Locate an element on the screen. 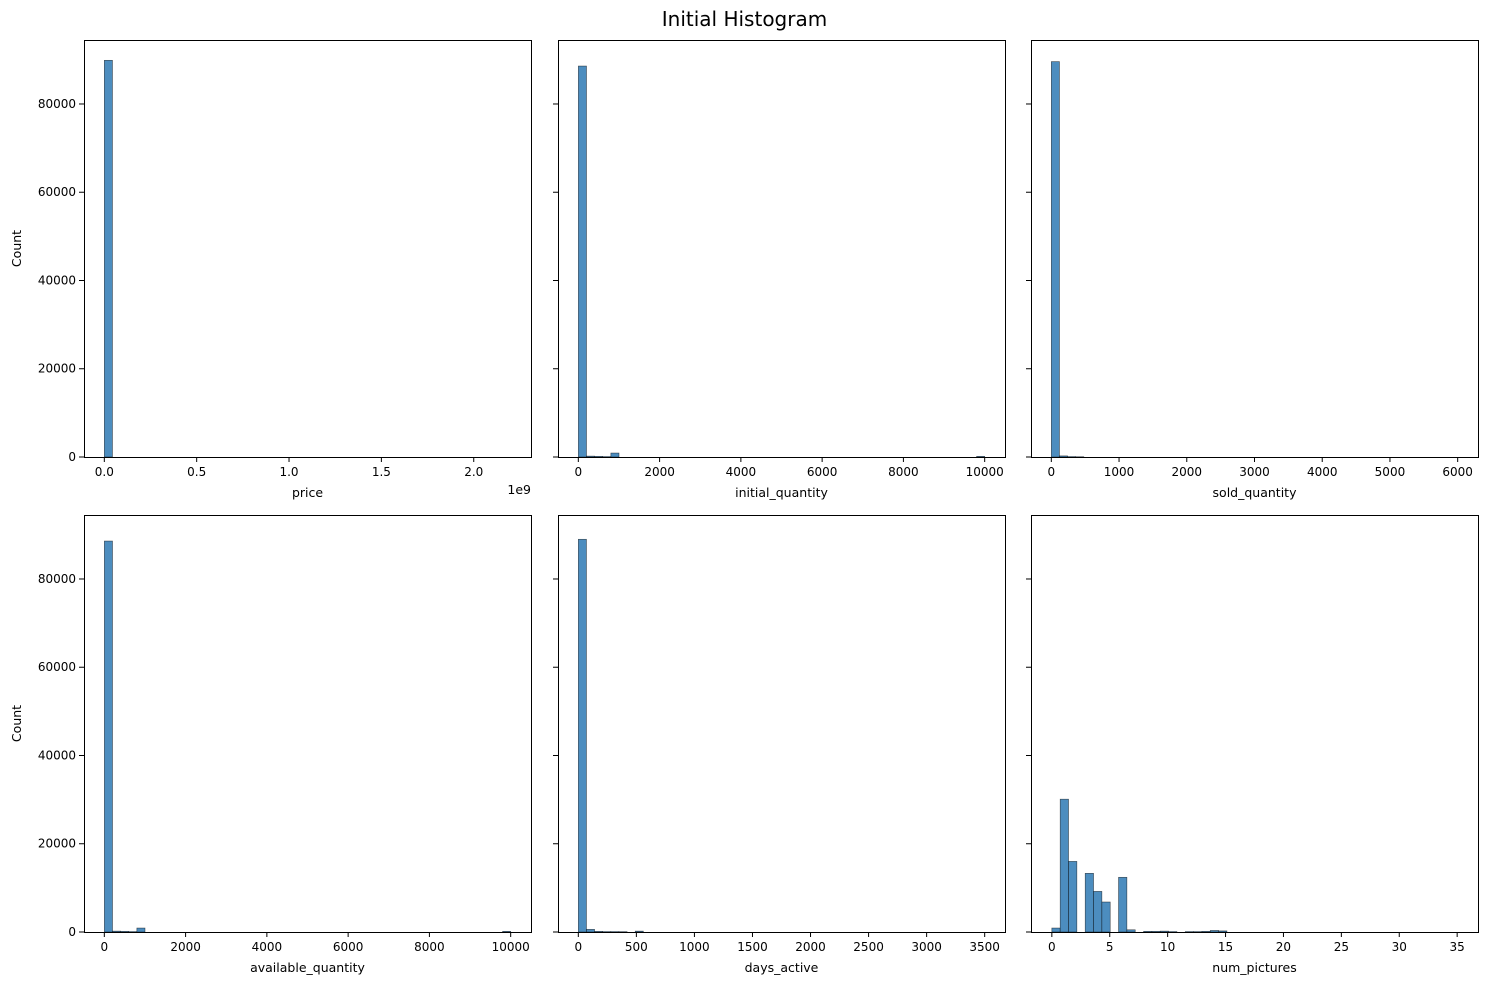 The height and width of the screenshot is (985, 1489). subplot-initial-quantity: 0 2000 4000 6000 8000 10000 initial_quantity is located at coordinates (779, 270).